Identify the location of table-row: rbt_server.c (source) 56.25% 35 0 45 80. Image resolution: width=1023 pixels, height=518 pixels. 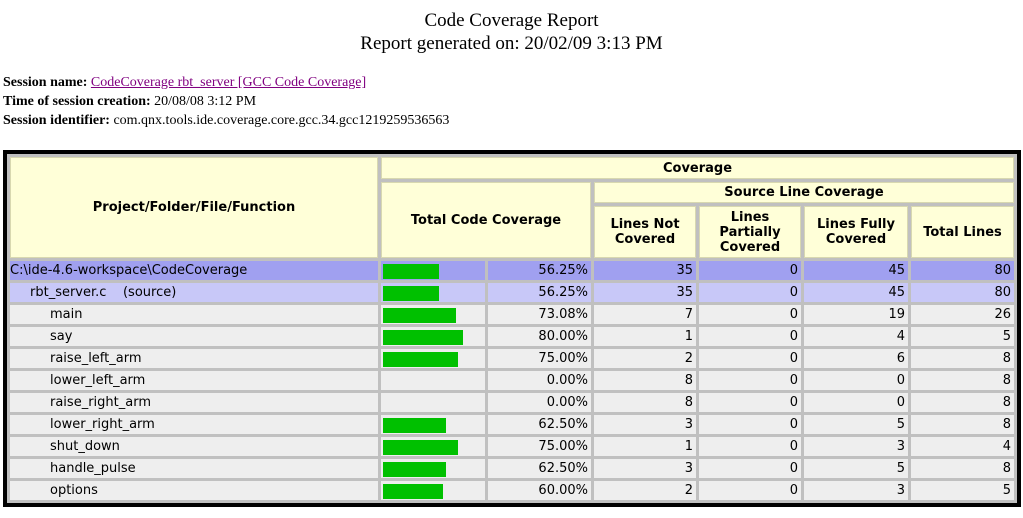
(512, 292).